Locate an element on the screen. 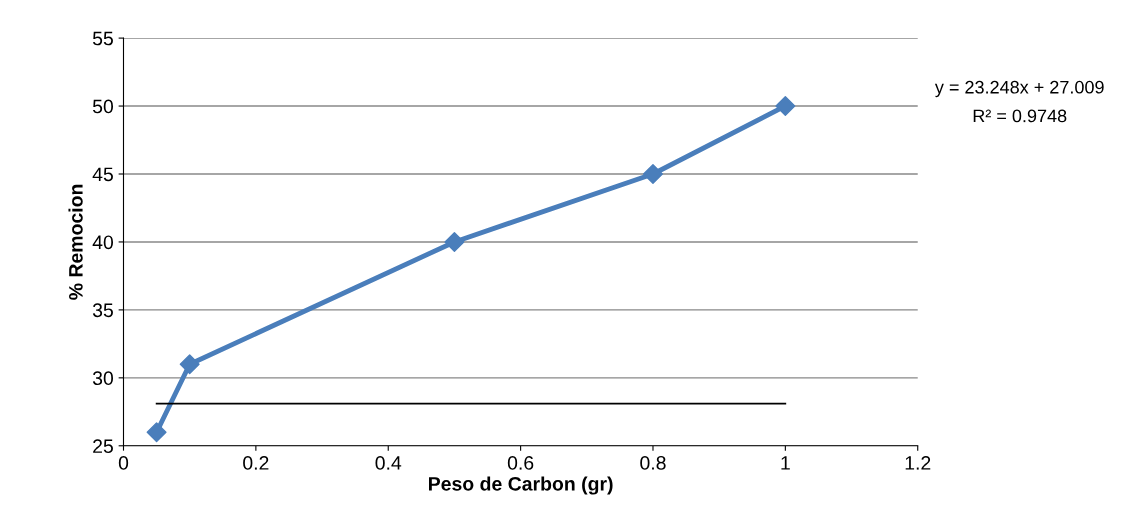  x-tick-label: 1.2 is located at coordinates (918, 463).